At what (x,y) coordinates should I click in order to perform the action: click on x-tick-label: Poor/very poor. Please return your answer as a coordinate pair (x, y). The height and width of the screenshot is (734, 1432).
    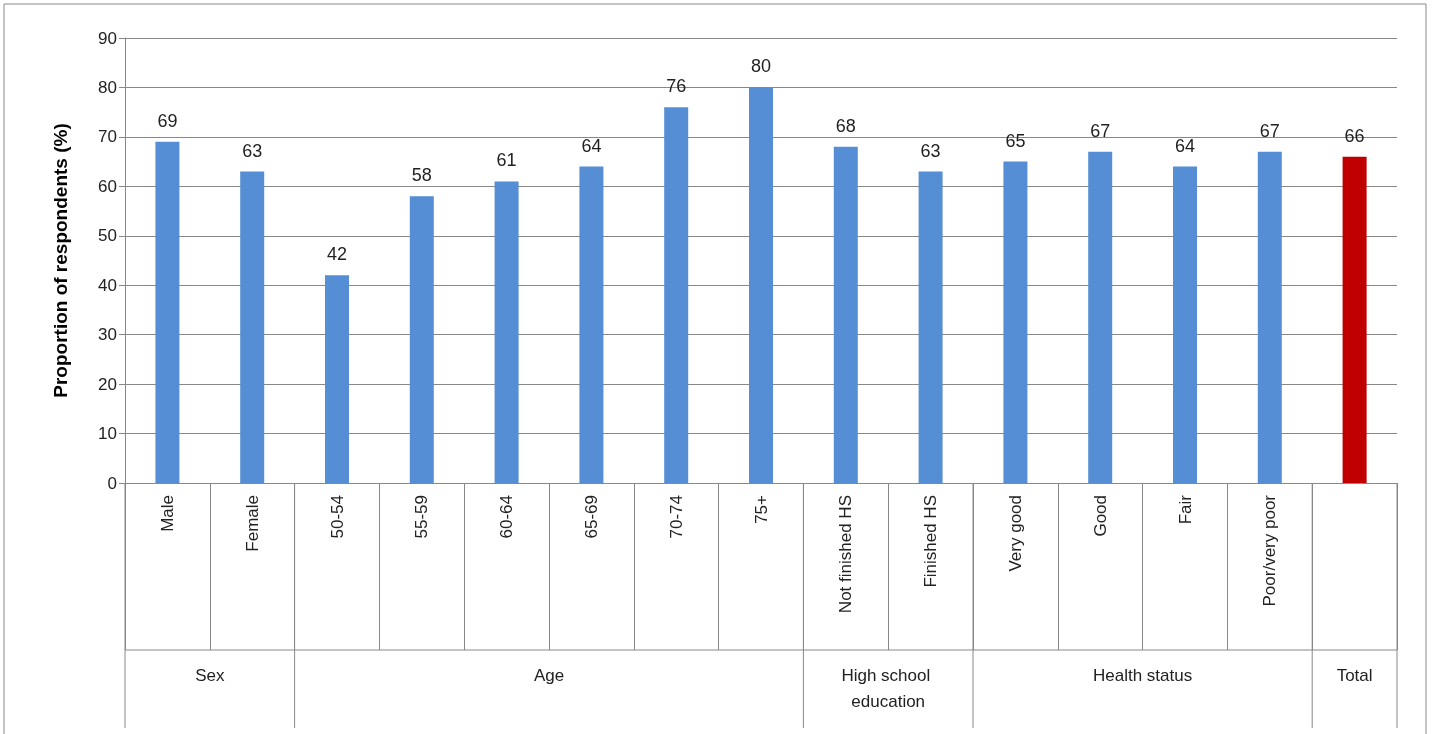
    Looking at the image, I should click on (1270, 550).